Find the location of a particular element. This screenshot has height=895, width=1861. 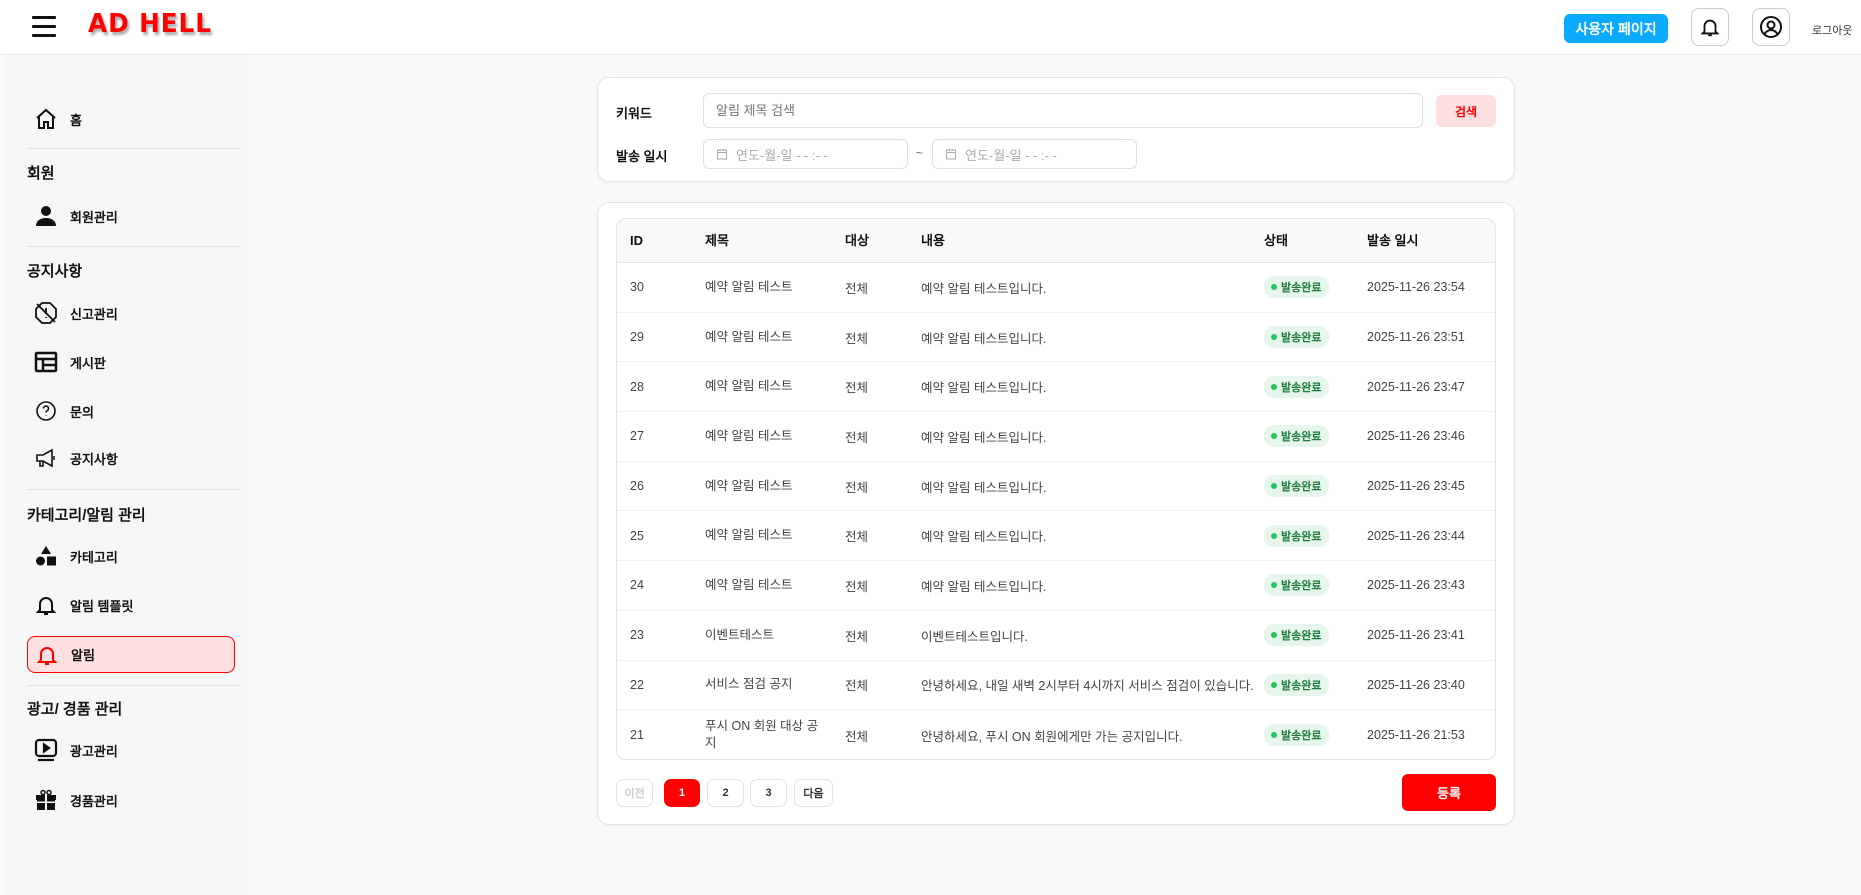

cell-id-text: 27 is located at coordinates (637, 436).